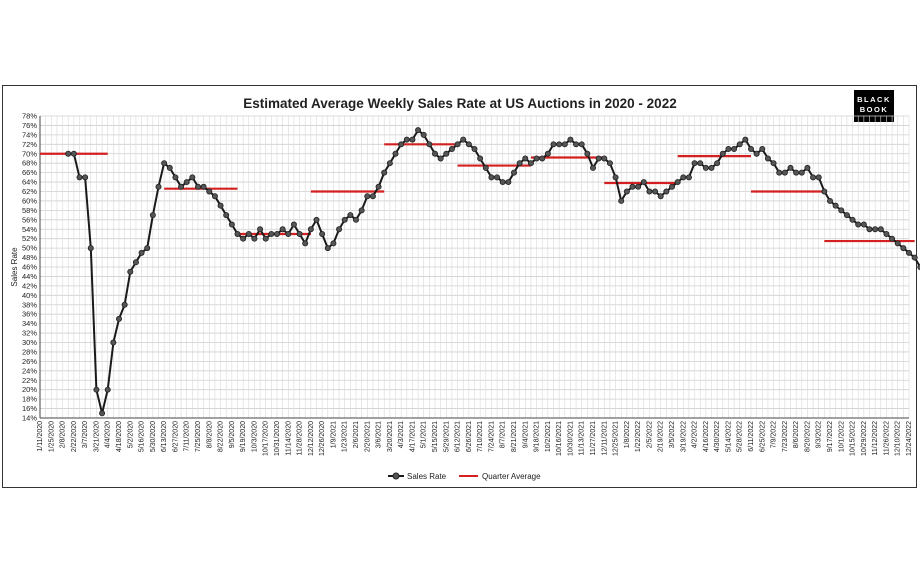  What do you see at coordinates (751, 436) in the screenshot?
I see `x-tick-label: 6/11/2022` at bounding box center [751, 436].